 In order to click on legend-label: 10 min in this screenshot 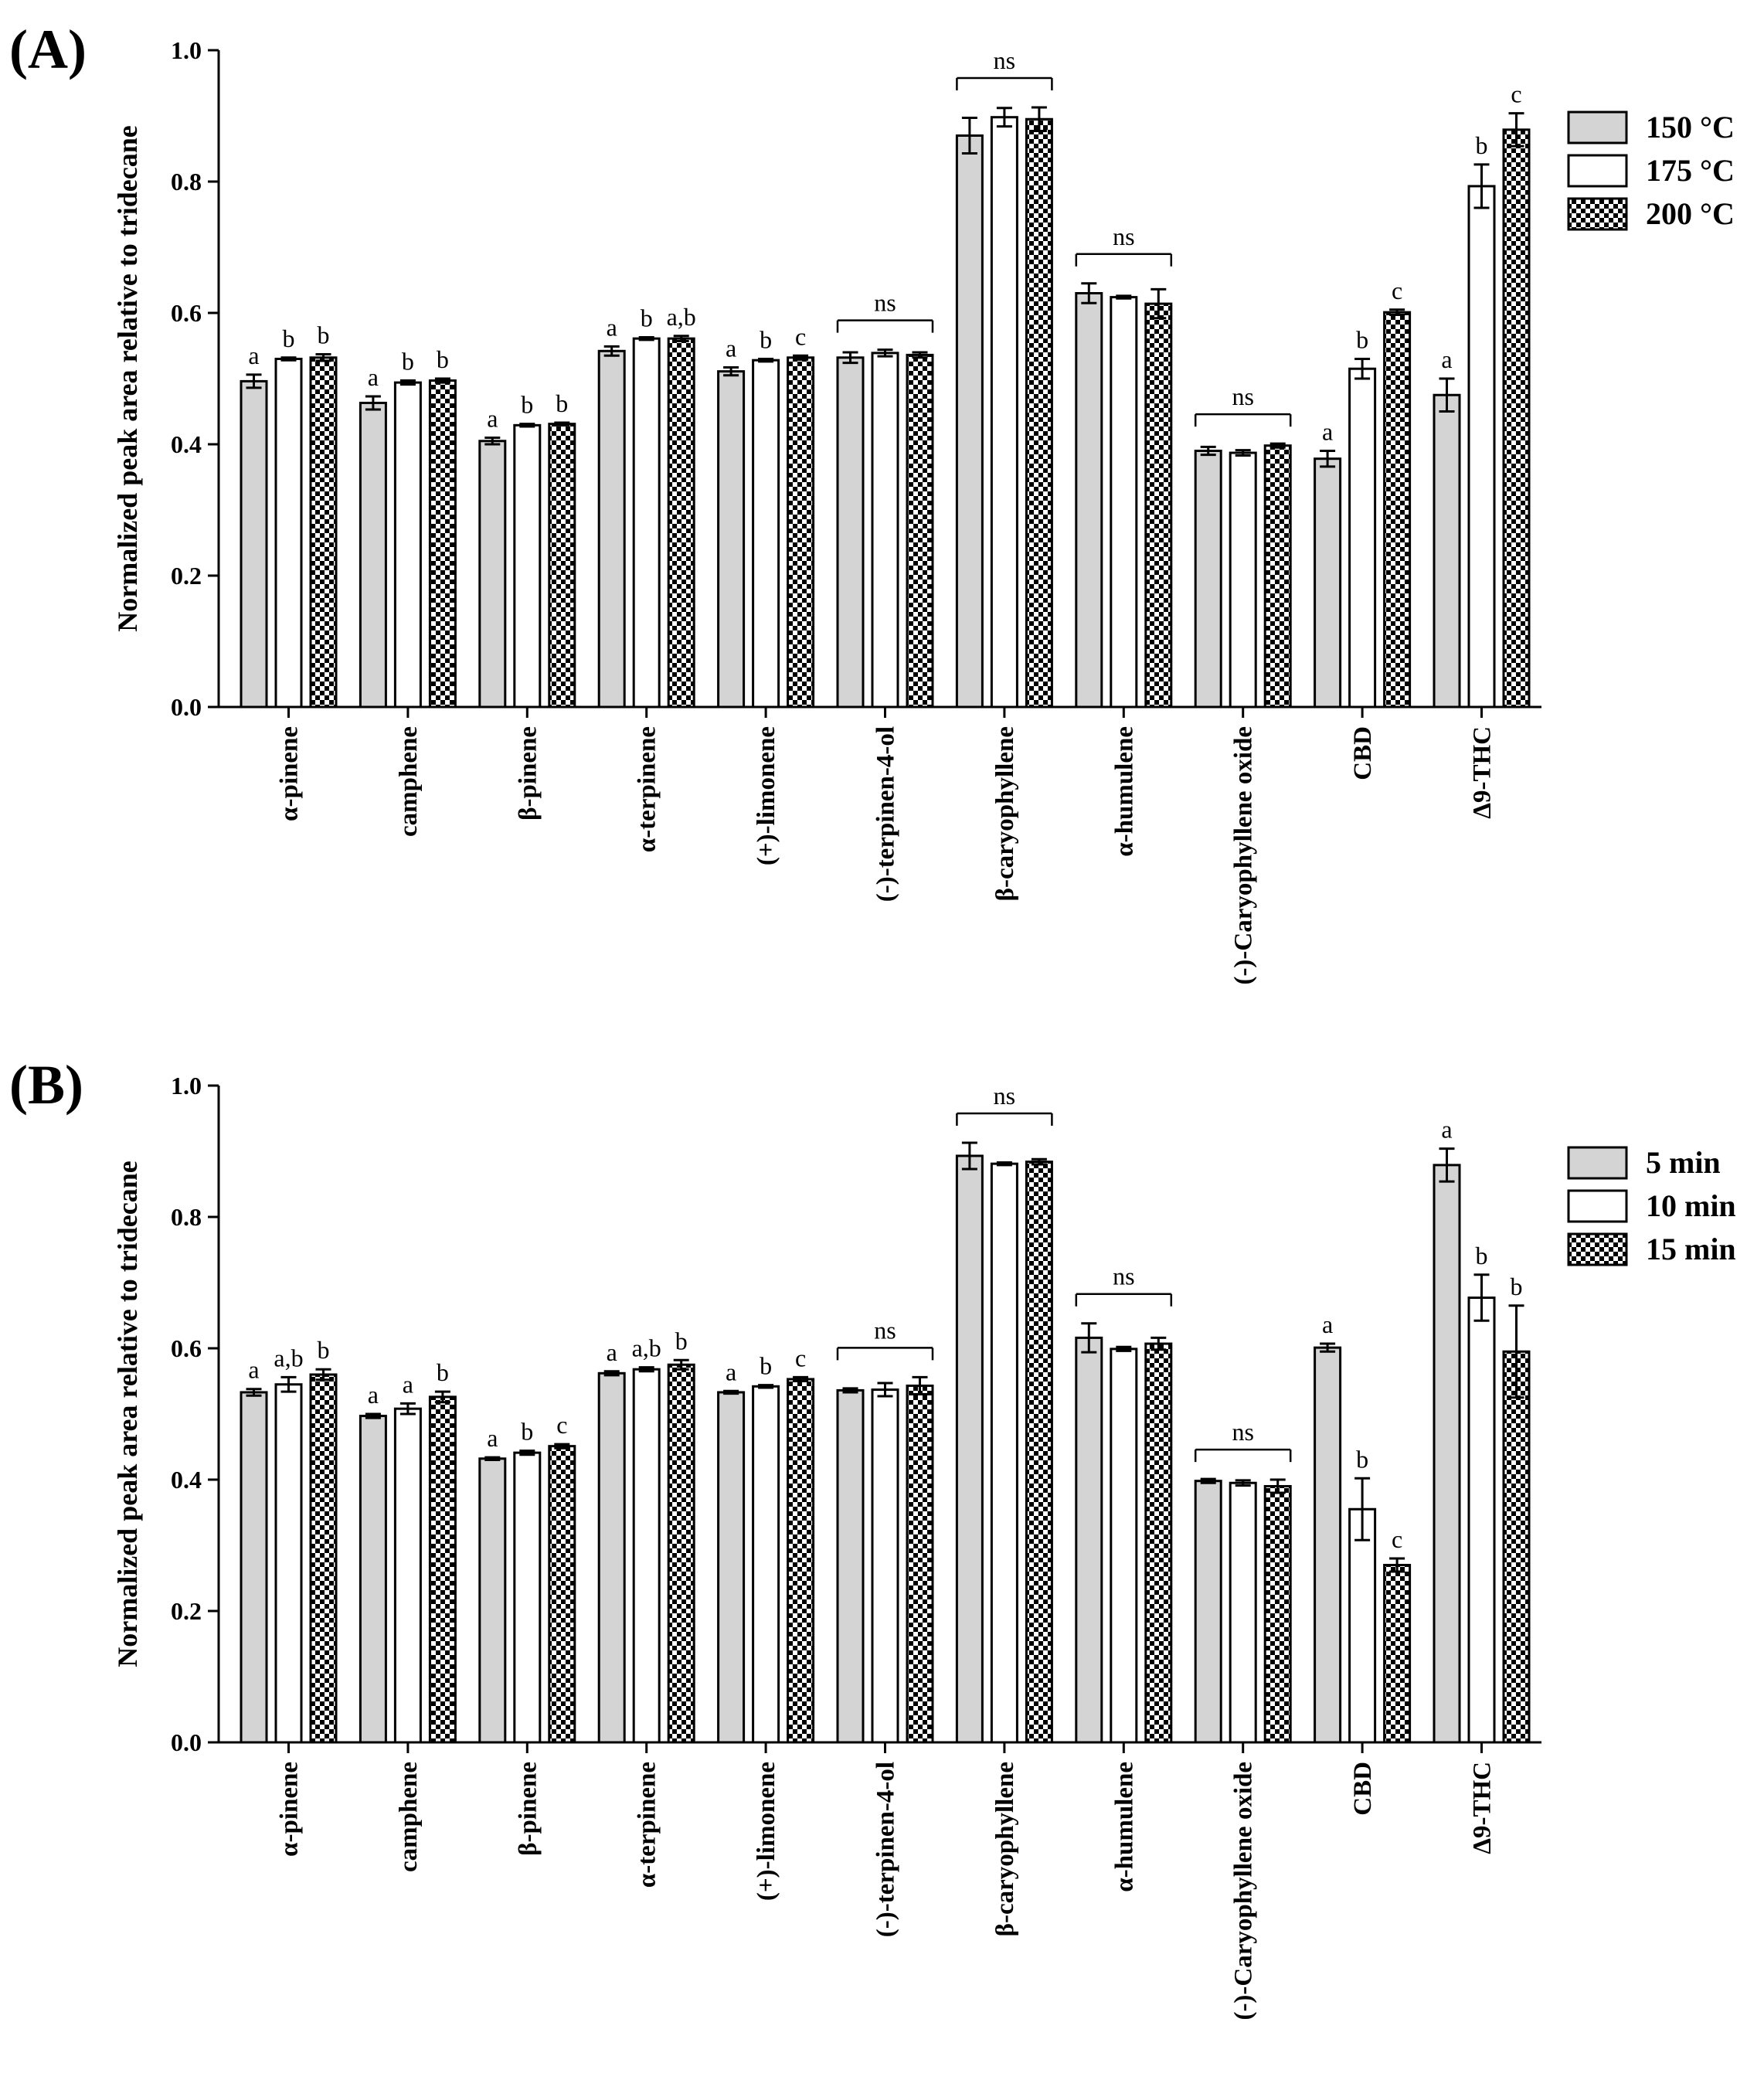, I will do `click(1691, 1206)`.